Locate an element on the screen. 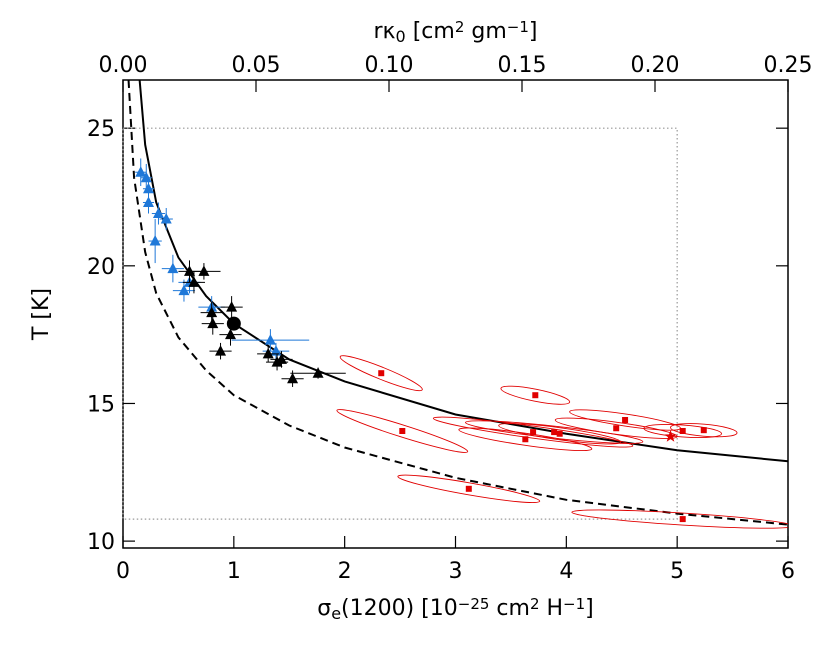 The height and width of the screenshot is (646, 830). x2-tick-label: 0.05 is located at coordinates (256, 65).